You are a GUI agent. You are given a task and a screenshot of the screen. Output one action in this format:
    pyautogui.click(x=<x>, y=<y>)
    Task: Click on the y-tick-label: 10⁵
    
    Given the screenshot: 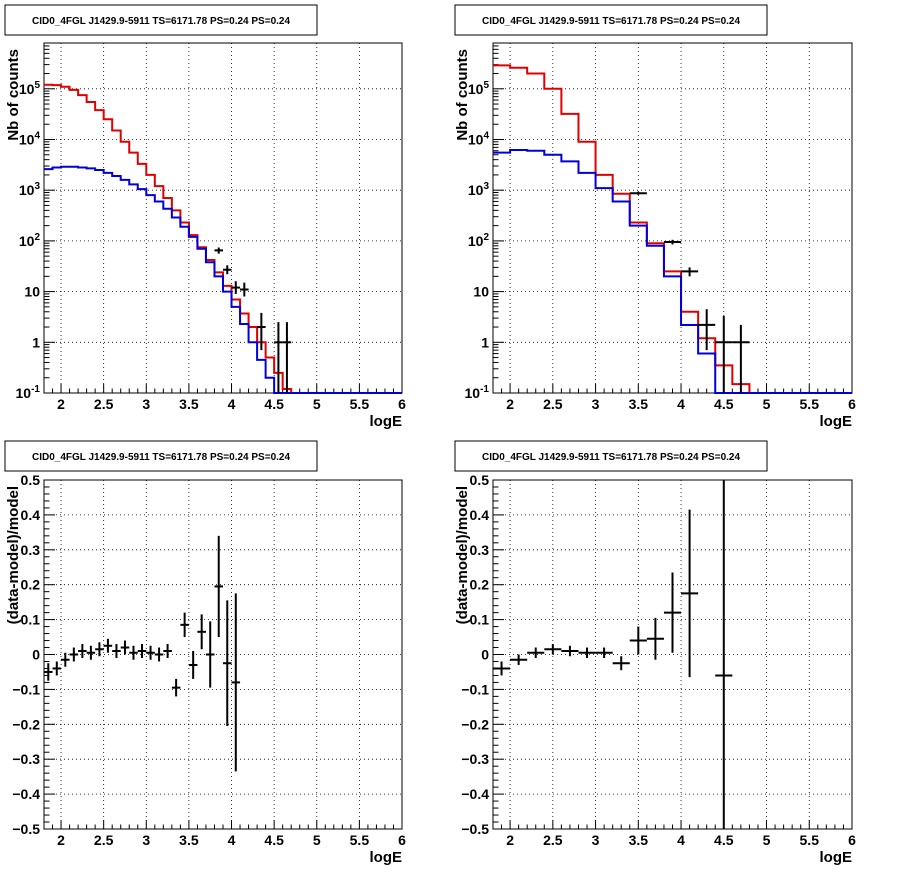 What is the action you would take?
    pyautogui.click(x=479, y=88)
    